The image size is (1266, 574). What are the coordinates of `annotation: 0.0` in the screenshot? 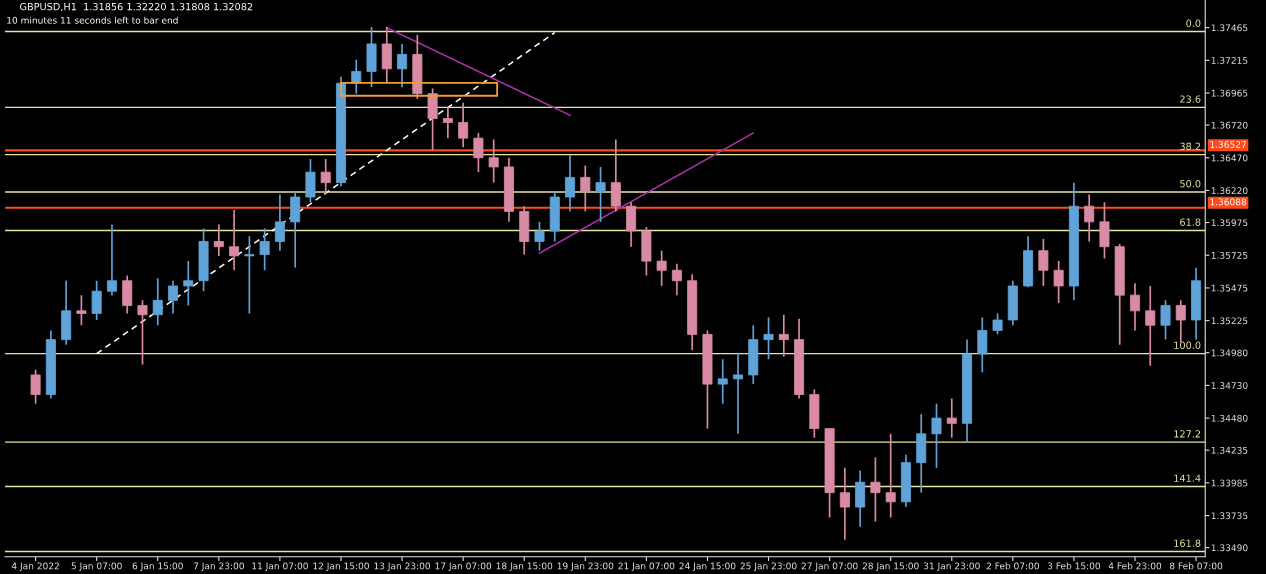 It's located at (1193, 23).